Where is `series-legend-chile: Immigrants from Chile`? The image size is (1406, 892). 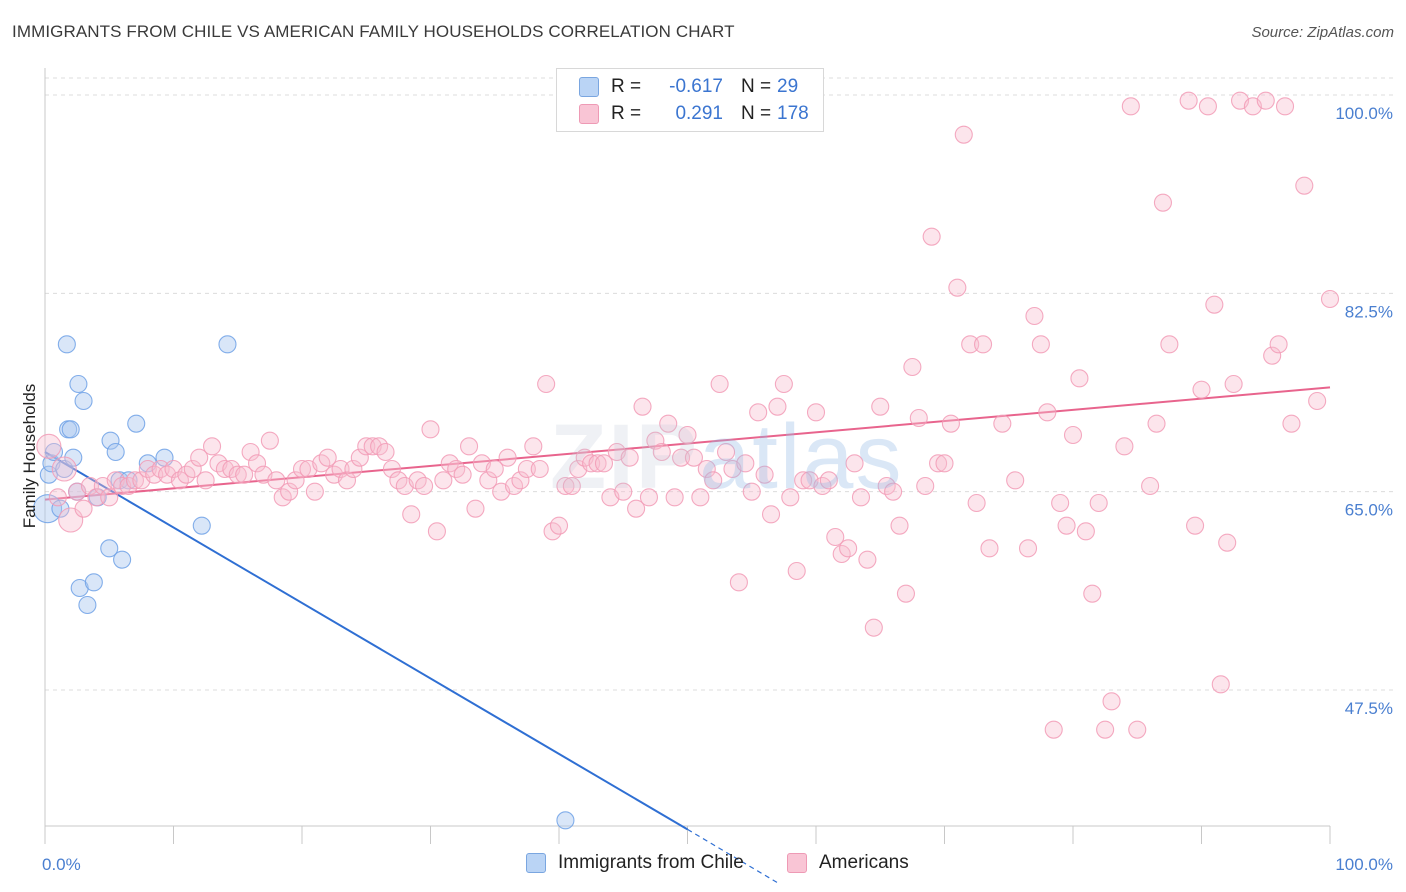 series-legend-chile: Immigrants from Chile is located at coordinates (635, 863).